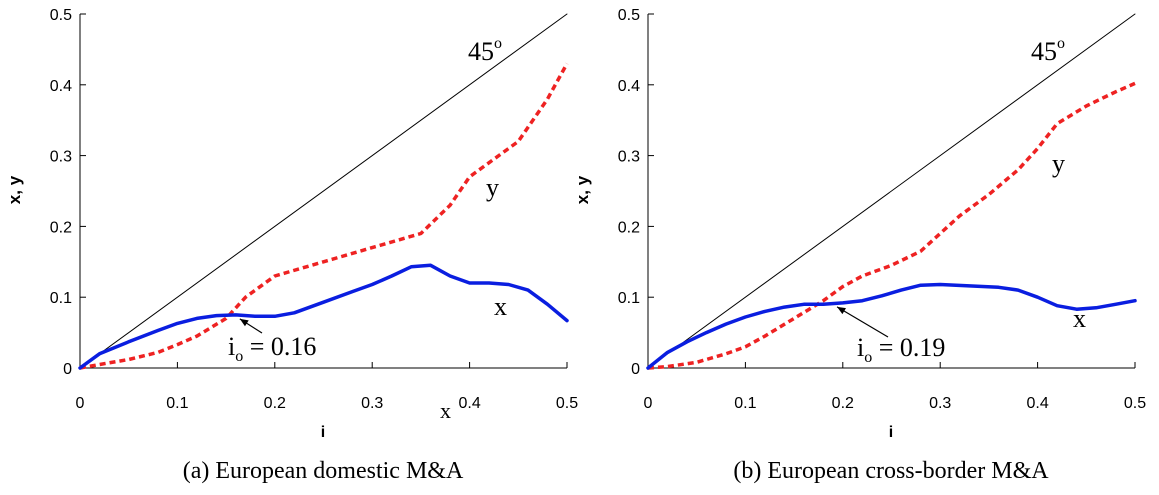 The image size is (1159, 495). Describe the element at coordinates (901, 349) in the screenshot. I see `annotation-label: io = 0.19` at that location.